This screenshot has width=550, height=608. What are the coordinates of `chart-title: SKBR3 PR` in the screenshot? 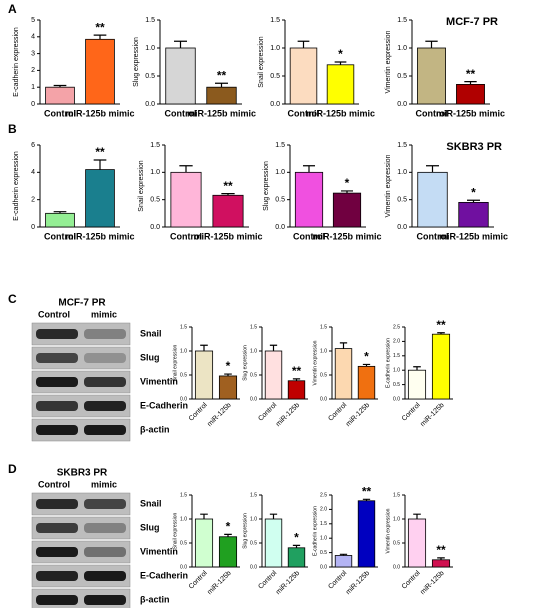 It's located at (474, 147).